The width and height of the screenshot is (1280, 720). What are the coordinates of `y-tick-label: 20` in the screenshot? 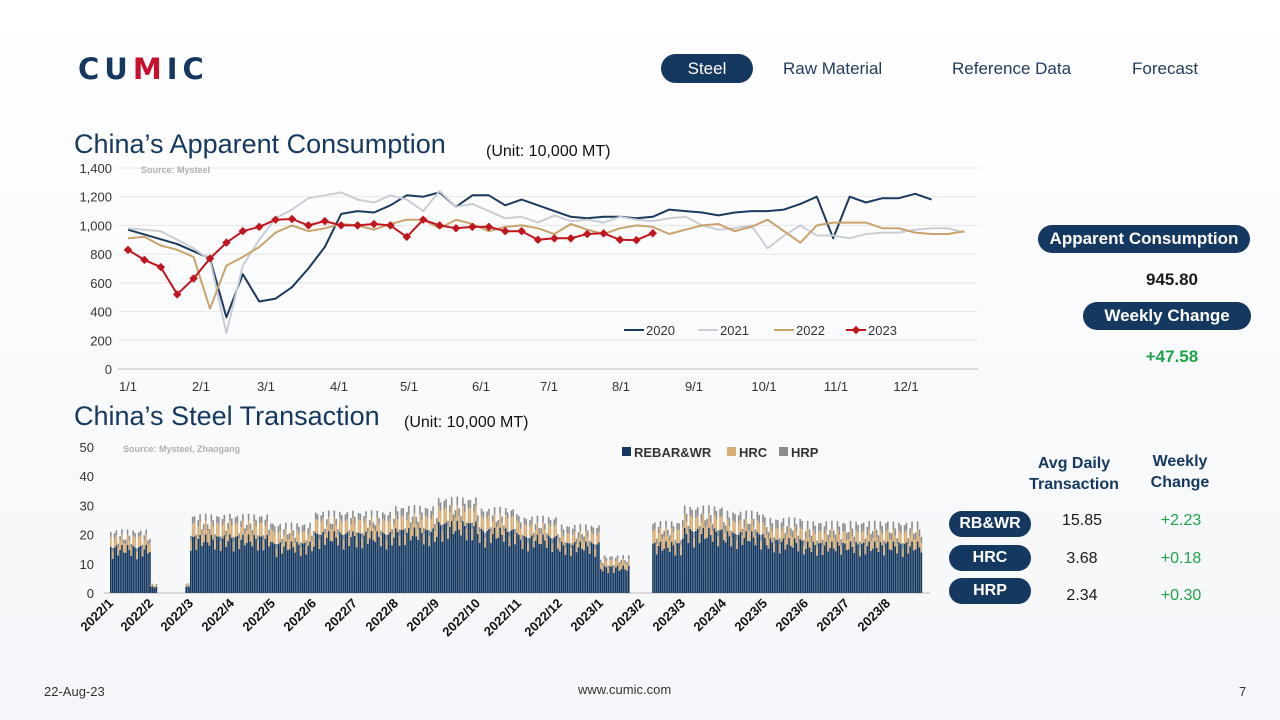 It's located at (87, 535).